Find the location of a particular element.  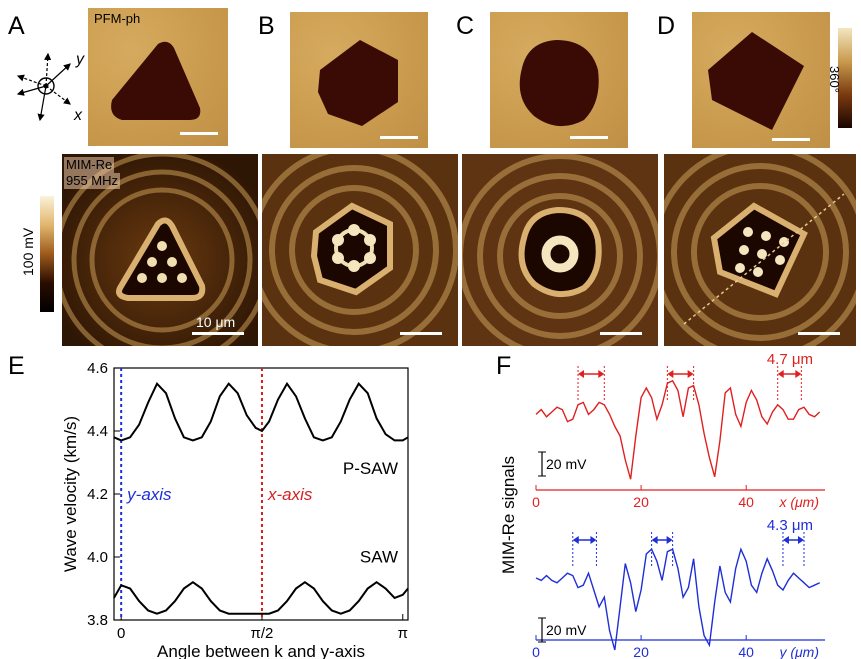

series-line-saw is located at coordinates (261, 597).